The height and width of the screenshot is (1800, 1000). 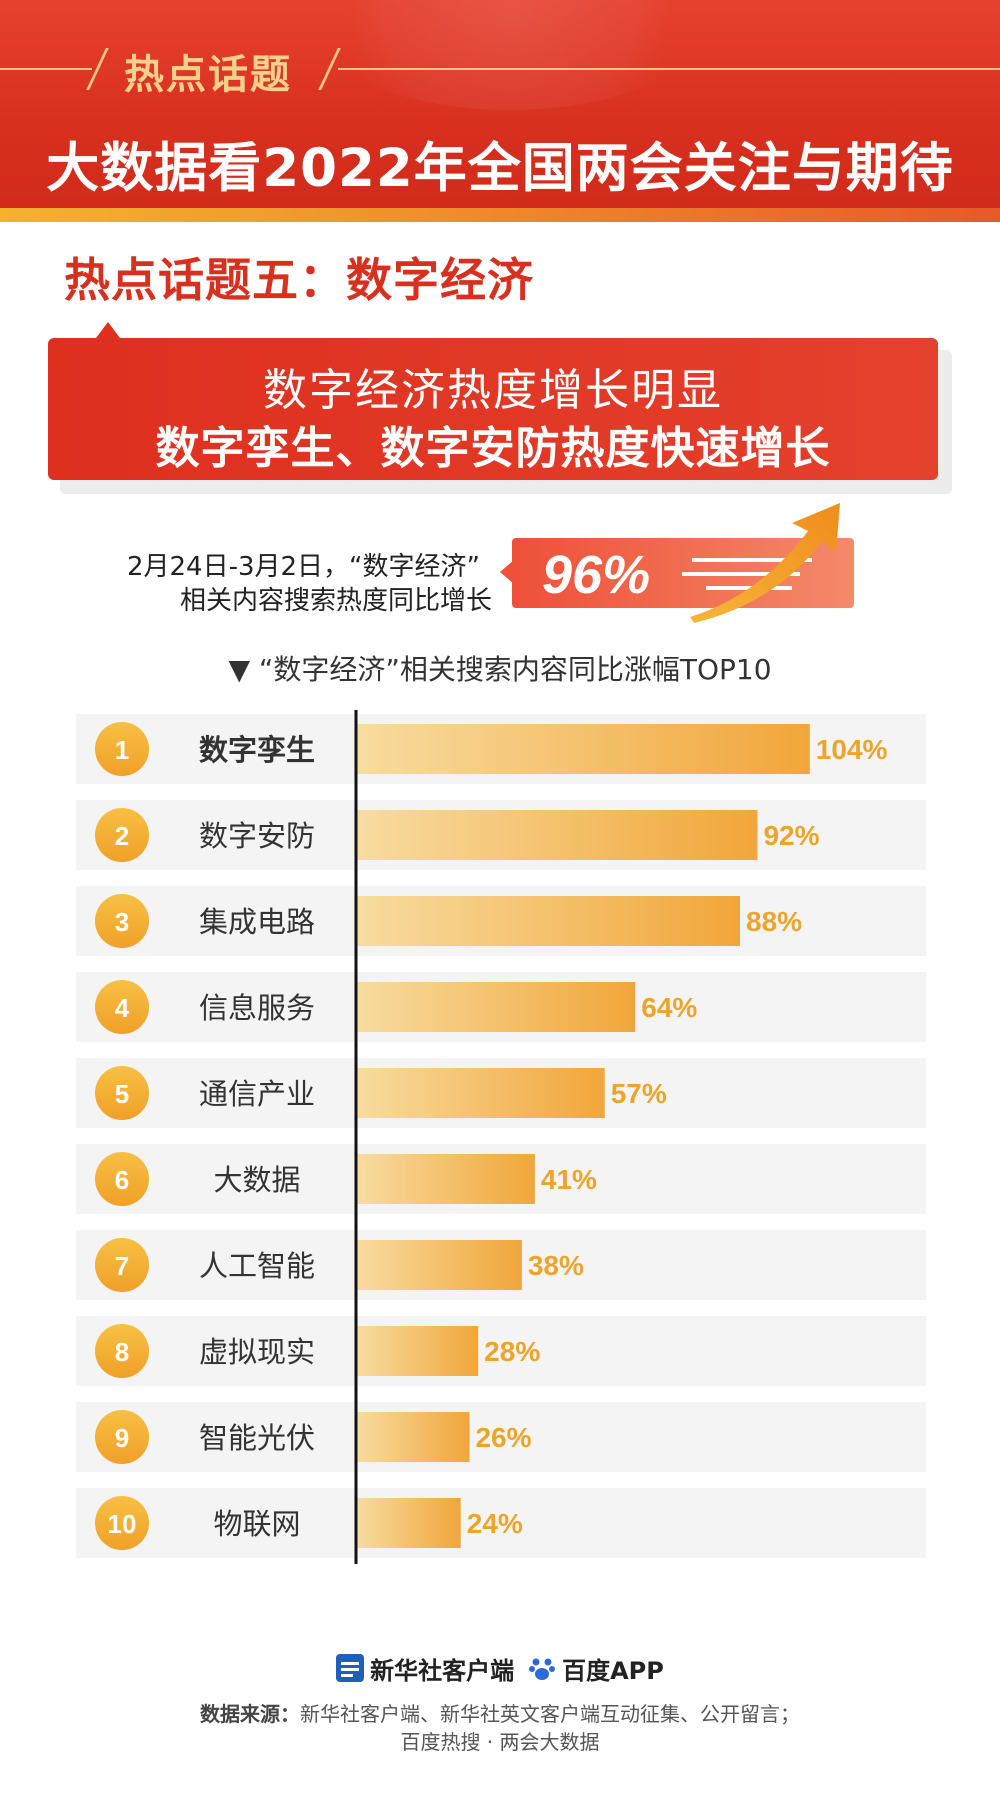 I want to click on baidu-paw-icon, so click(x=542, y=1669).